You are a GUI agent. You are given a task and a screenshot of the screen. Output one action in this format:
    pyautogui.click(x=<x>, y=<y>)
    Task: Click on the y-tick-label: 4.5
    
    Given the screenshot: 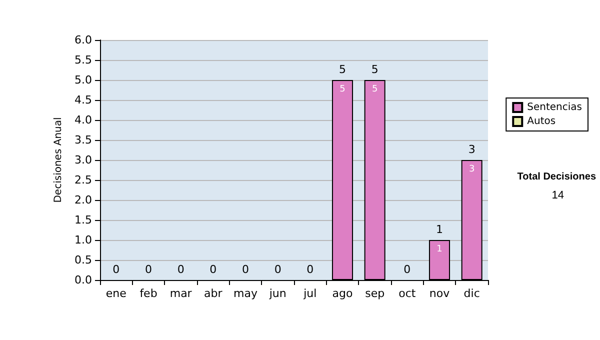 What is the action you would take?
    pyautogui.click(x=83, y=100)
    